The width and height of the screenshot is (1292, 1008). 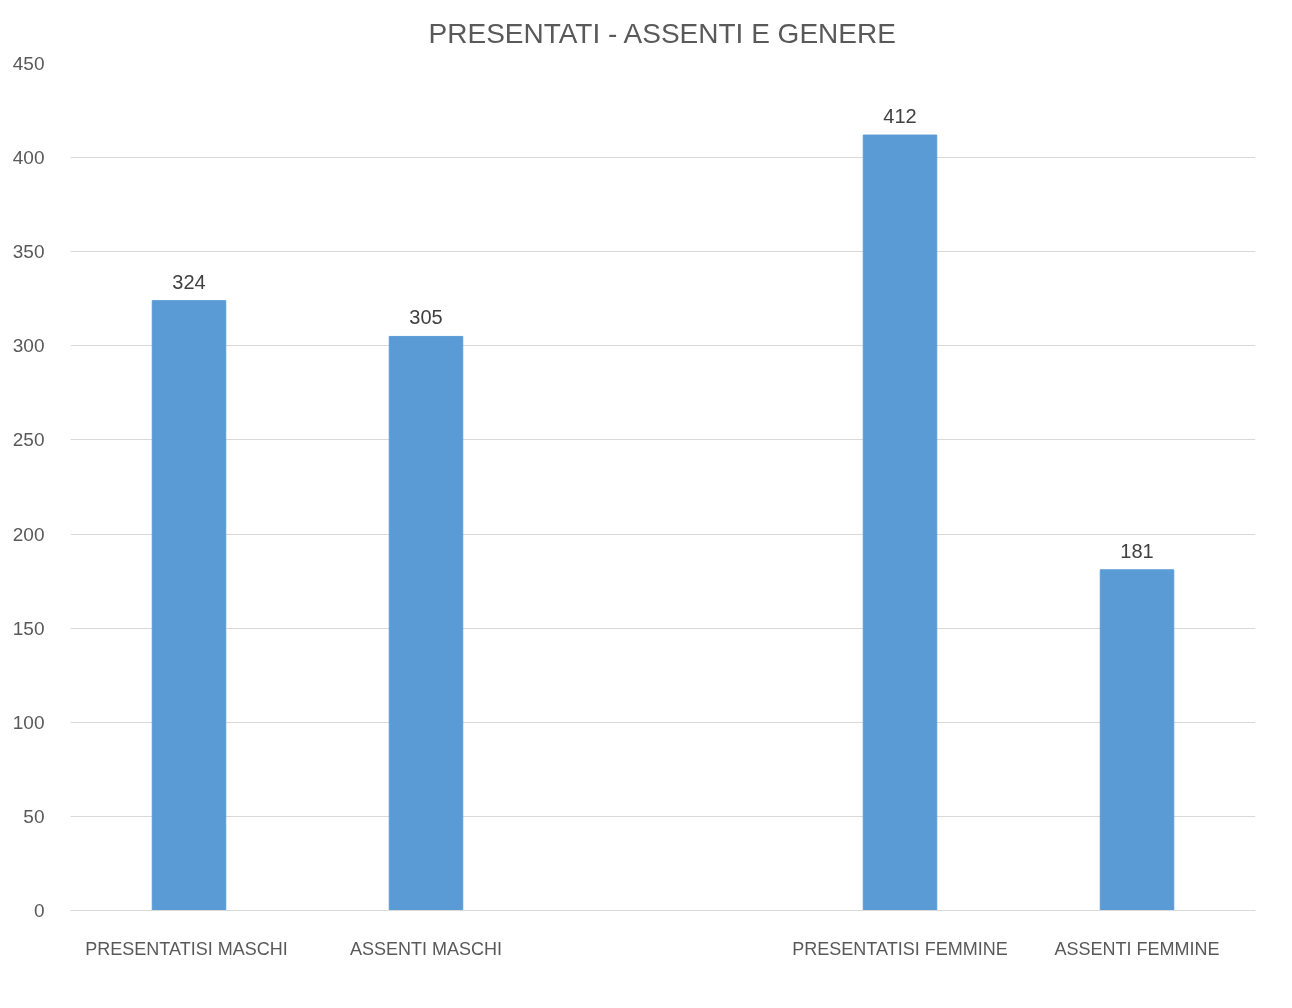 What do you see at coordinates (186, 948) in the screenshot?
I see `x-tick-label: PRESENTATISI MASCHI` at bounding box center [186, 948].